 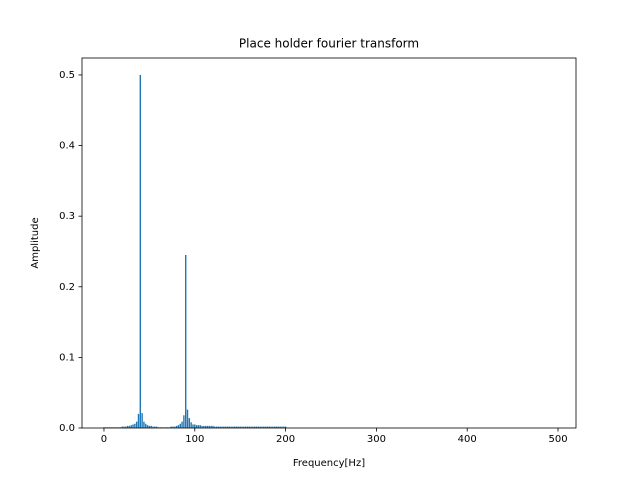 What do you see at coordinates (67, 357) in the screenshot?
I see `y-tick-label: 0.1` at bounding box center [67, 357].